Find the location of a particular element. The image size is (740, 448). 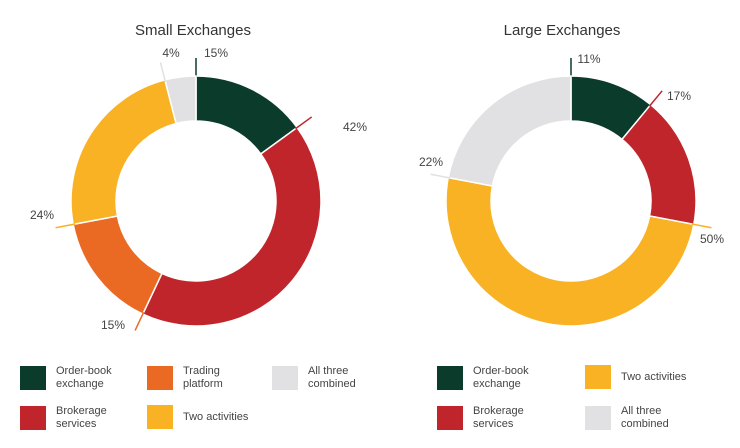

legend-item-all-three: All three combined is located at coordinates (320, 378).